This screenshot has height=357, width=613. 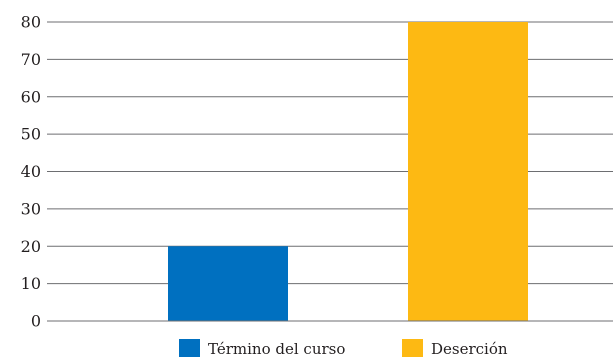 What do you see at coordinates (31, 208) in the screenshot?
I see `y-tick-label-30: 30` at bounding box center [31, 208].